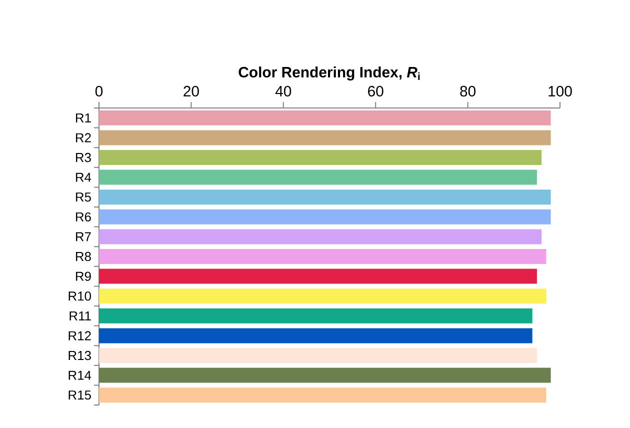  I want to click on y-tick-label: R4, so click(84, 177).